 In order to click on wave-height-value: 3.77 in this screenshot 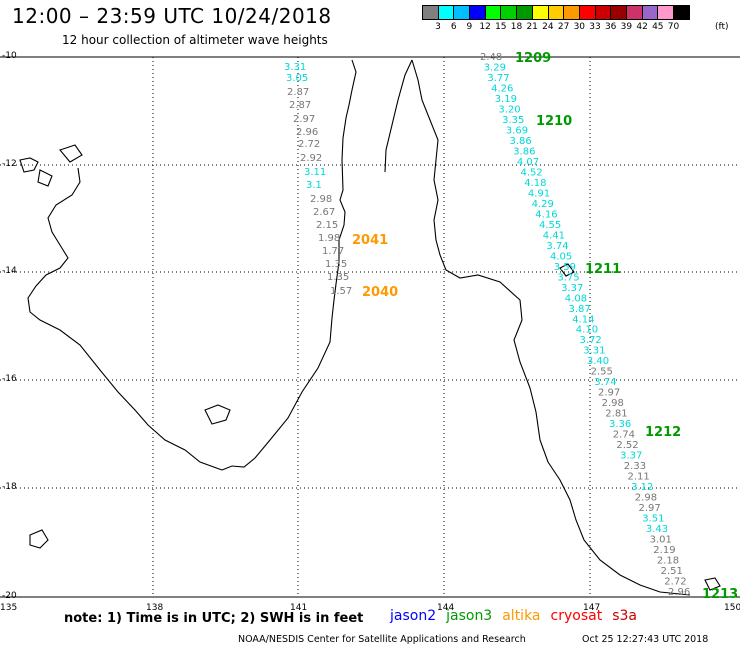, I will do `click(498, 78)`.